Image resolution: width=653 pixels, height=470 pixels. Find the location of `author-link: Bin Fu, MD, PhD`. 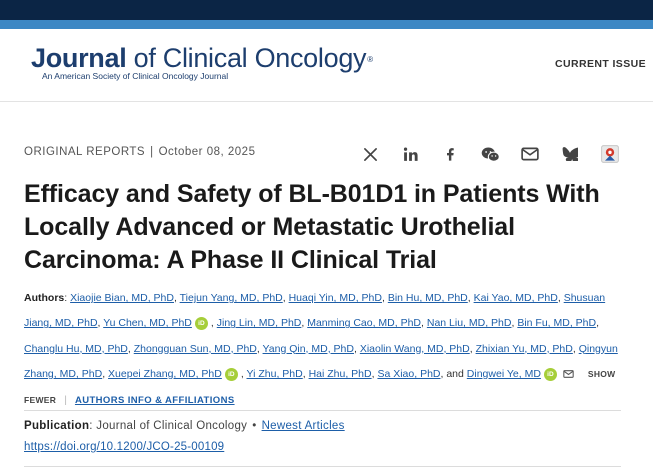

author-link: Bin Fu, MD, PhD is located at coordinates (557, 323).